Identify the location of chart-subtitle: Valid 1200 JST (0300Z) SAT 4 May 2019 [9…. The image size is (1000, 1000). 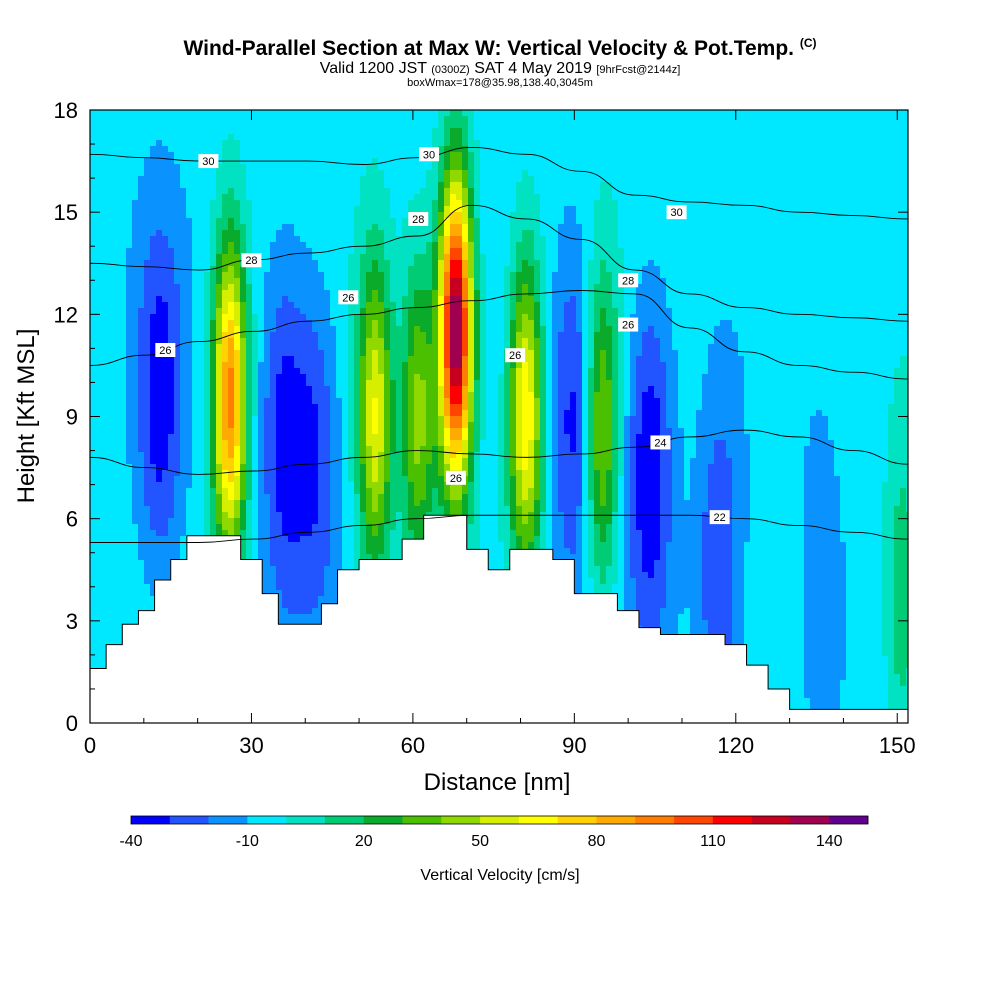
(500, 68).